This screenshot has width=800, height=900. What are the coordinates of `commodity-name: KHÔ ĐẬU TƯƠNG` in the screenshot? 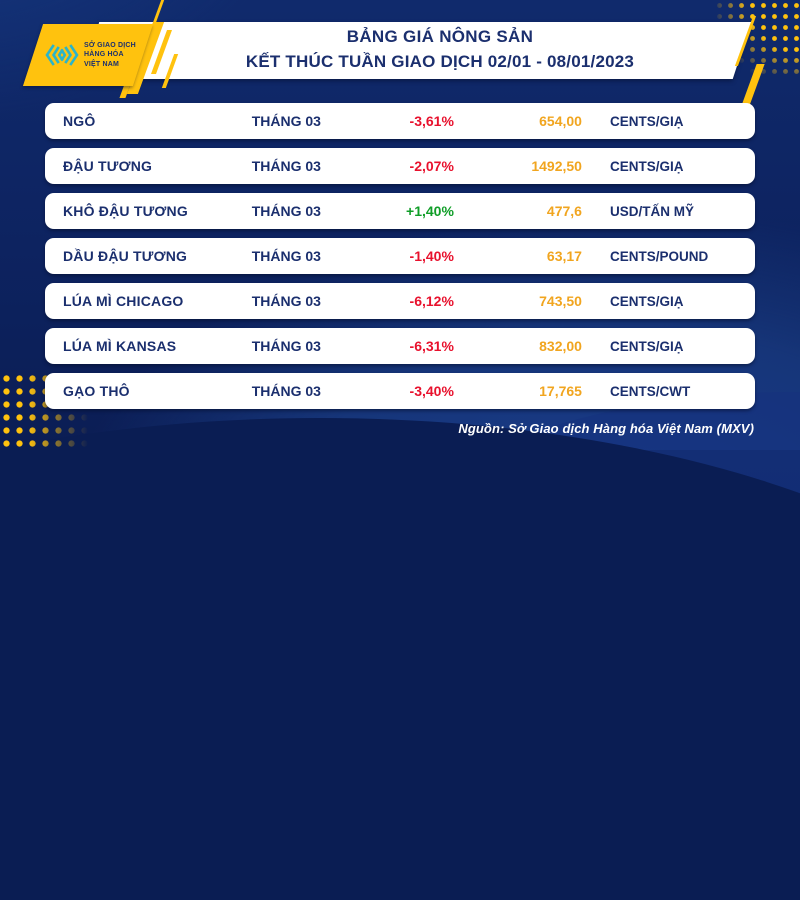 It's located at (125, 211).